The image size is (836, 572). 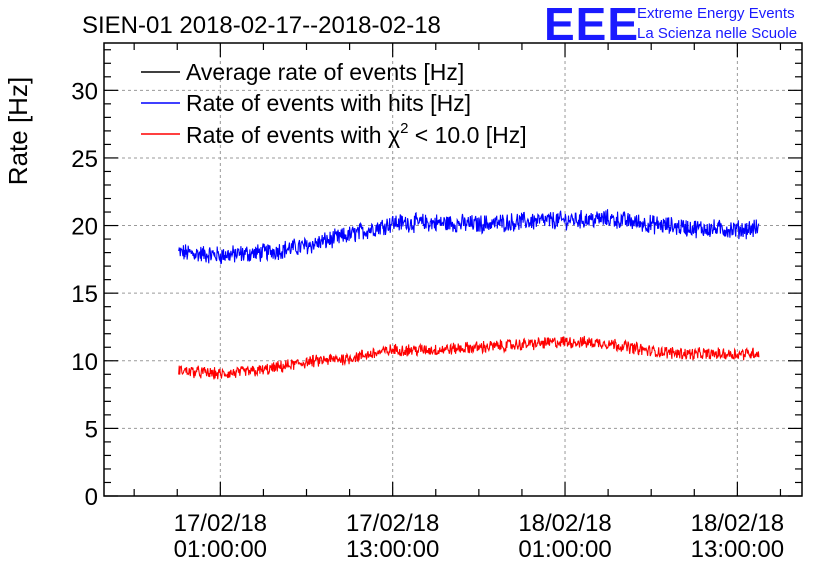 What do you see at coordinates (325, 72) in the screenshot?
I see `legend-label-average: Average rate of events [Hz]` at bounding box center [325, 72].